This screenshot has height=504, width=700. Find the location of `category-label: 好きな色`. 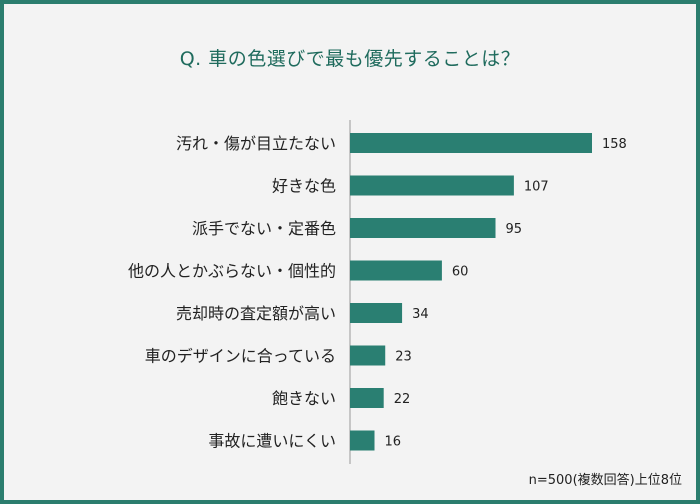

category-label: 好きな色 is located at coordinates (304, 186).